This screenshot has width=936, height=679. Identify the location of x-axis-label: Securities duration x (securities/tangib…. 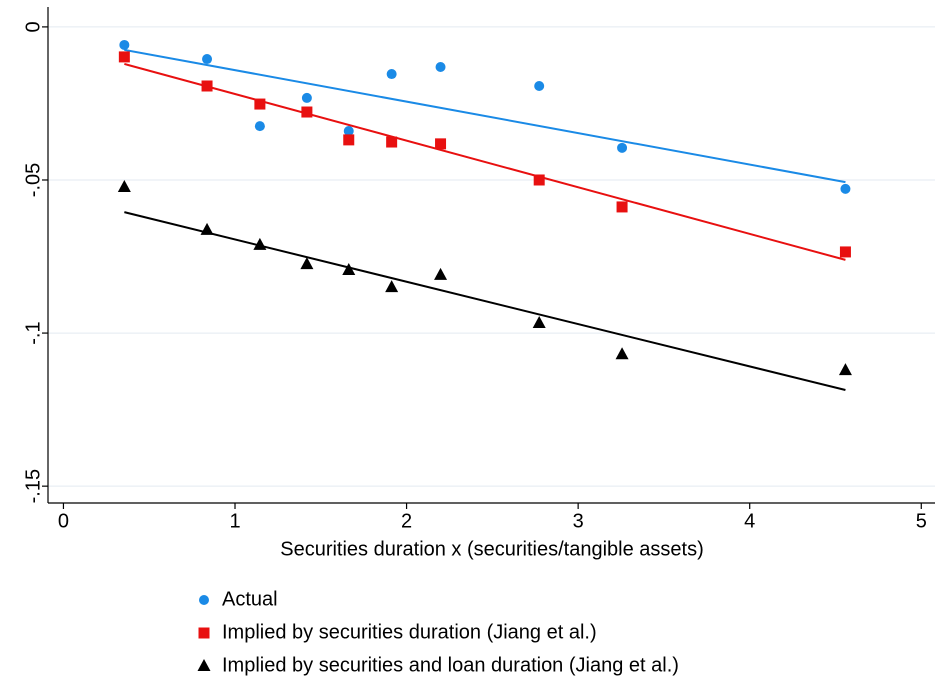
(492, 549).